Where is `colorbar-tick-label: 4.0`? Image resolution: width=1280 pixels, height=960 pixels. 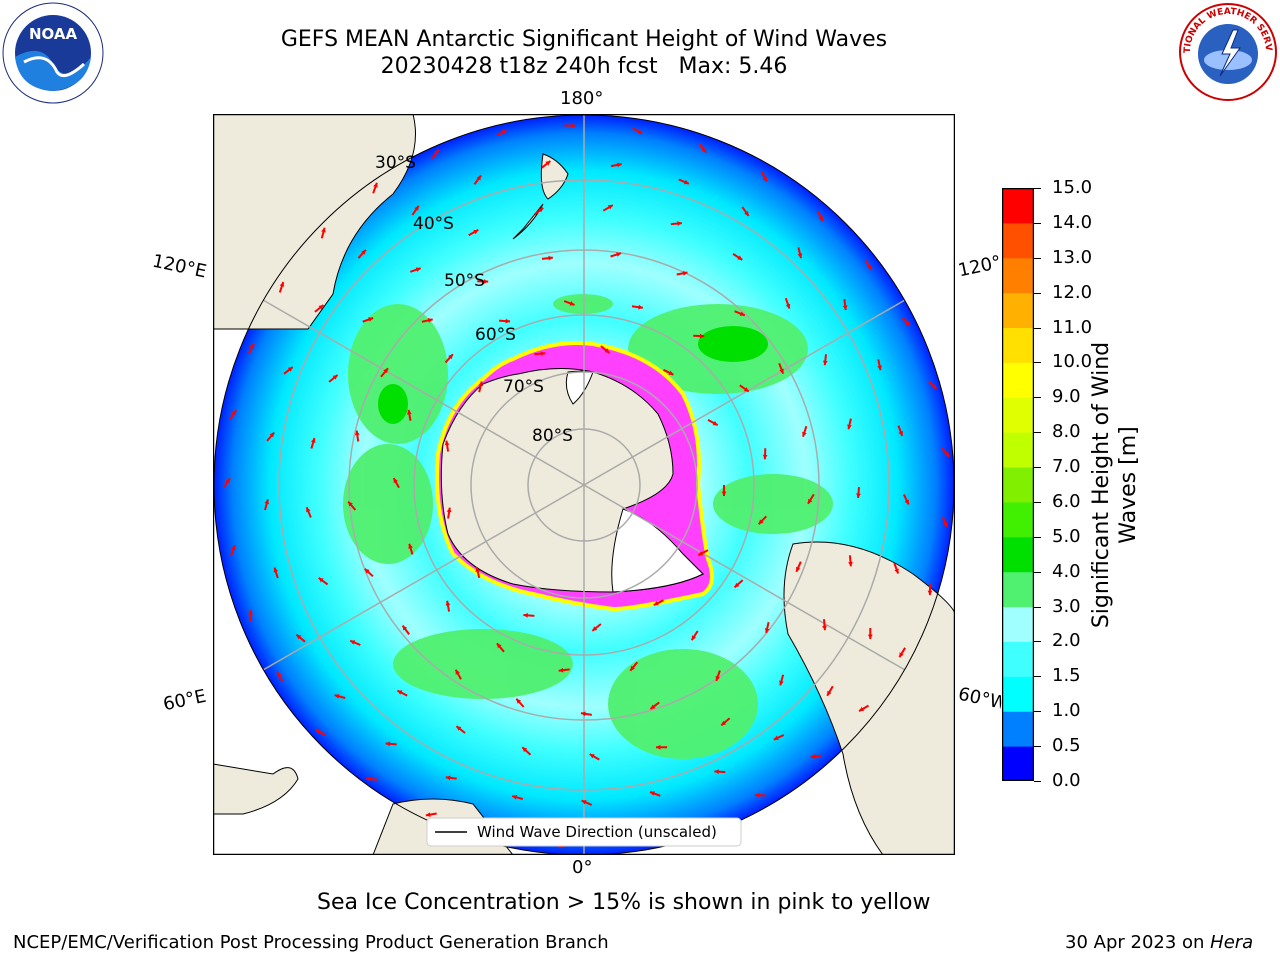
colorbar-tick-label: 4.0 is located at coordinates (1066, 571).